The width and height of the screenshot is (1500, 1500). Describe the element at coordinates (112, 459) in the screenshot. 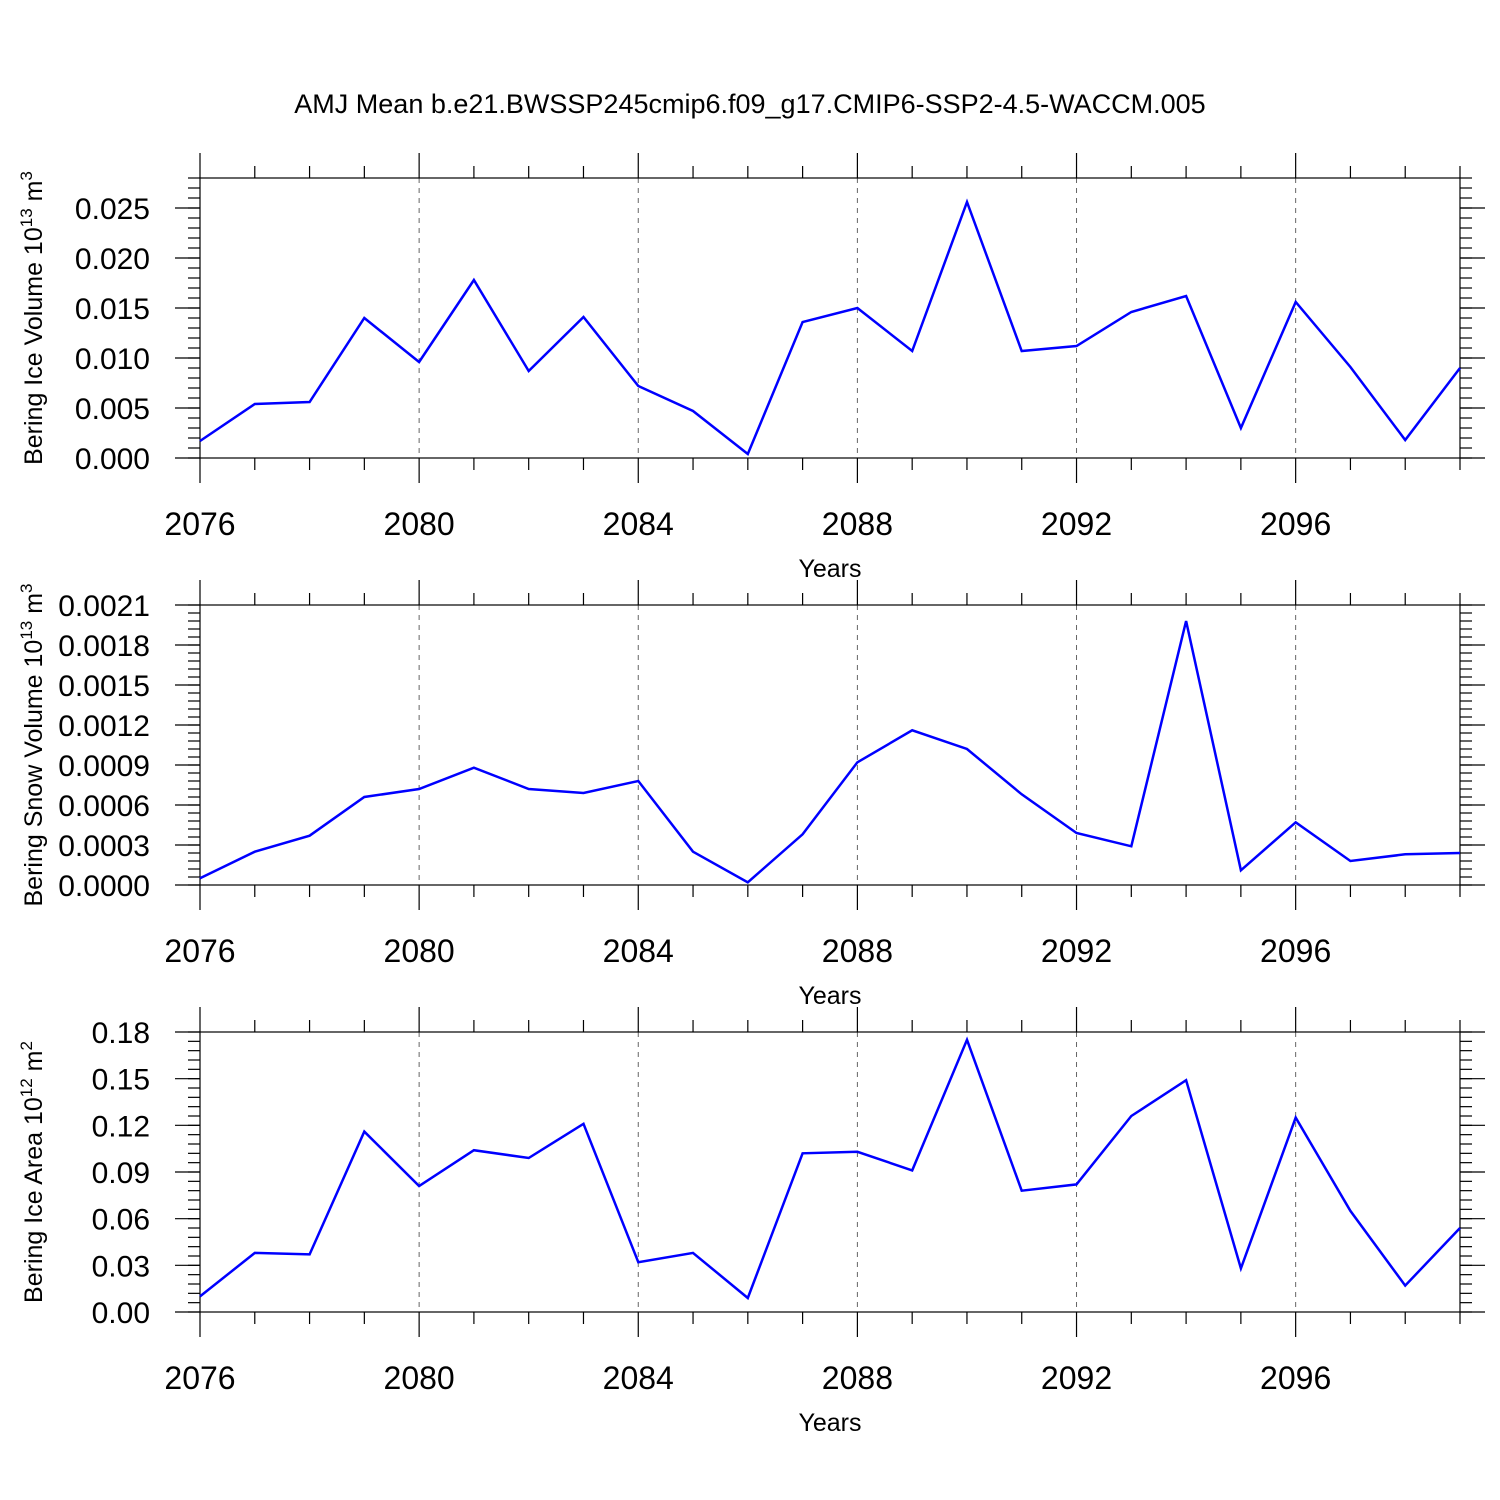

I see `y-tick-label: 0.000` at that location.